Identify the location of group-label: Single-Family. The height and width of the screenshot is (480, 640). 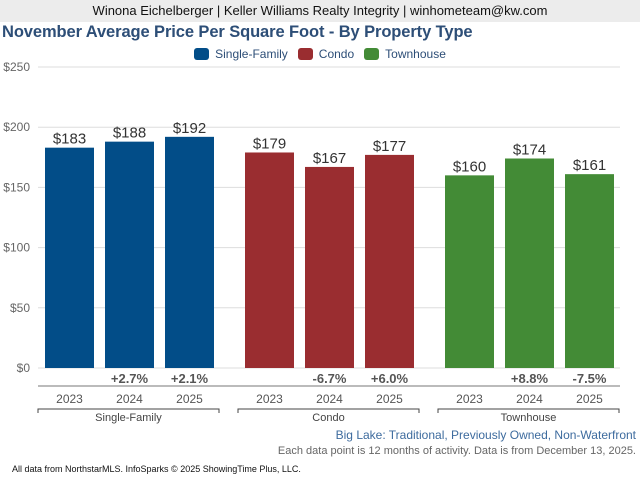
(128, 418).